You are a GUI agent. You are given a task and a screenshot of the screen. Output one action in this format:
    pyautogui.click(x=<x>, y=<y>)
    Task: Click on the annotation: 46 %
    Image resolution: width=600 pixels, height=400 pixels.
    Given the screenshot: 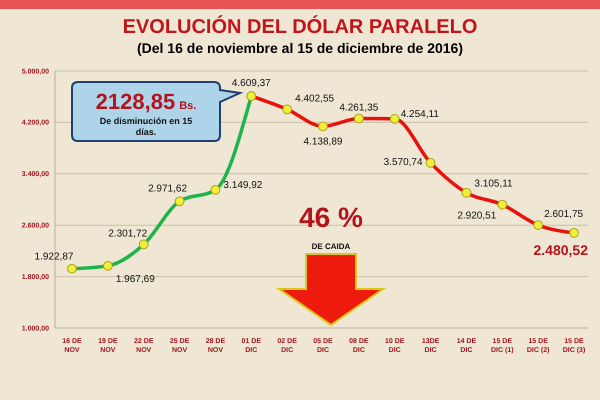 What is the action you would take?
    pyautogui.click(x=331, y=217)
    